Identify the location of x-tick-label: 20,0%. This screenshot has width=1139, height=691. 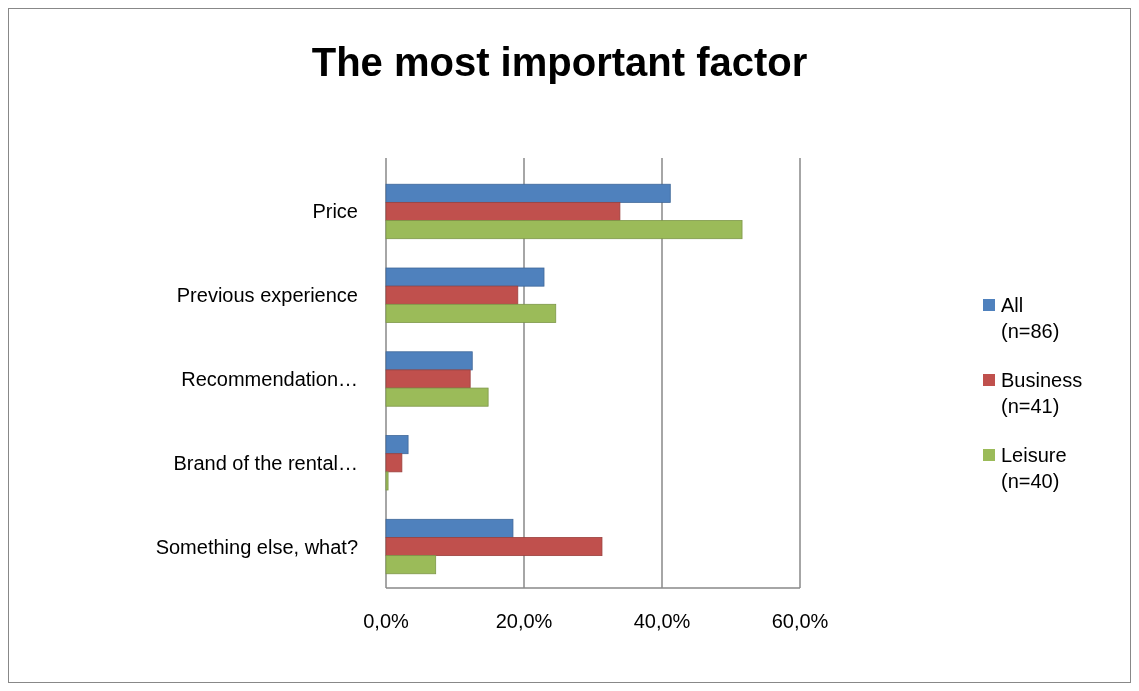
(524, 621).